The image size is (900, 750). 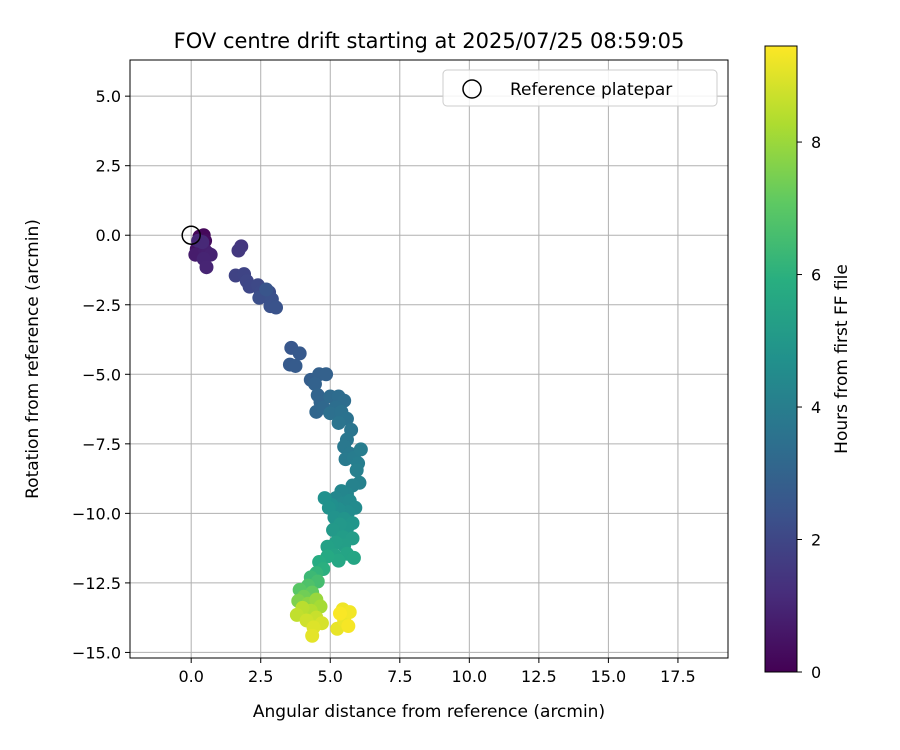 What do you see at coordinates (781, 359) in the screenshot?
I see `colorbar-gradient` at bounding box center [781, 359].